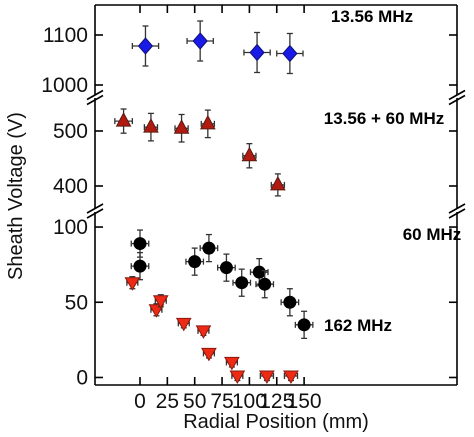  What do you see at coordinates (76, 302) in the screenshot?
I see `y-tick-label: 50` at bounding box center [76, 302].